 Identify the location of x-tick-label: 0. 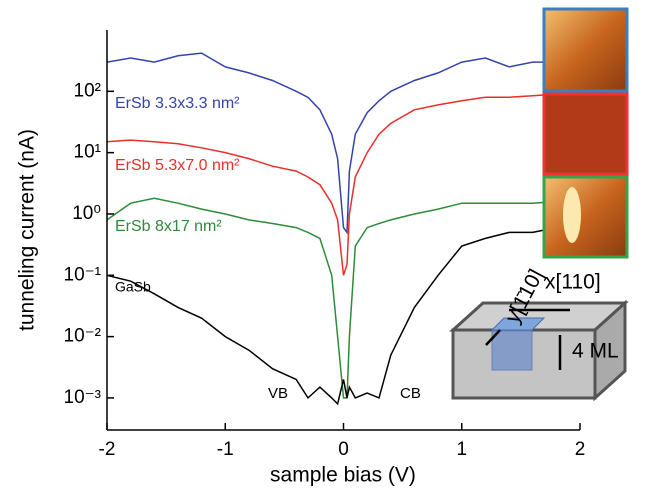
(343, 449).